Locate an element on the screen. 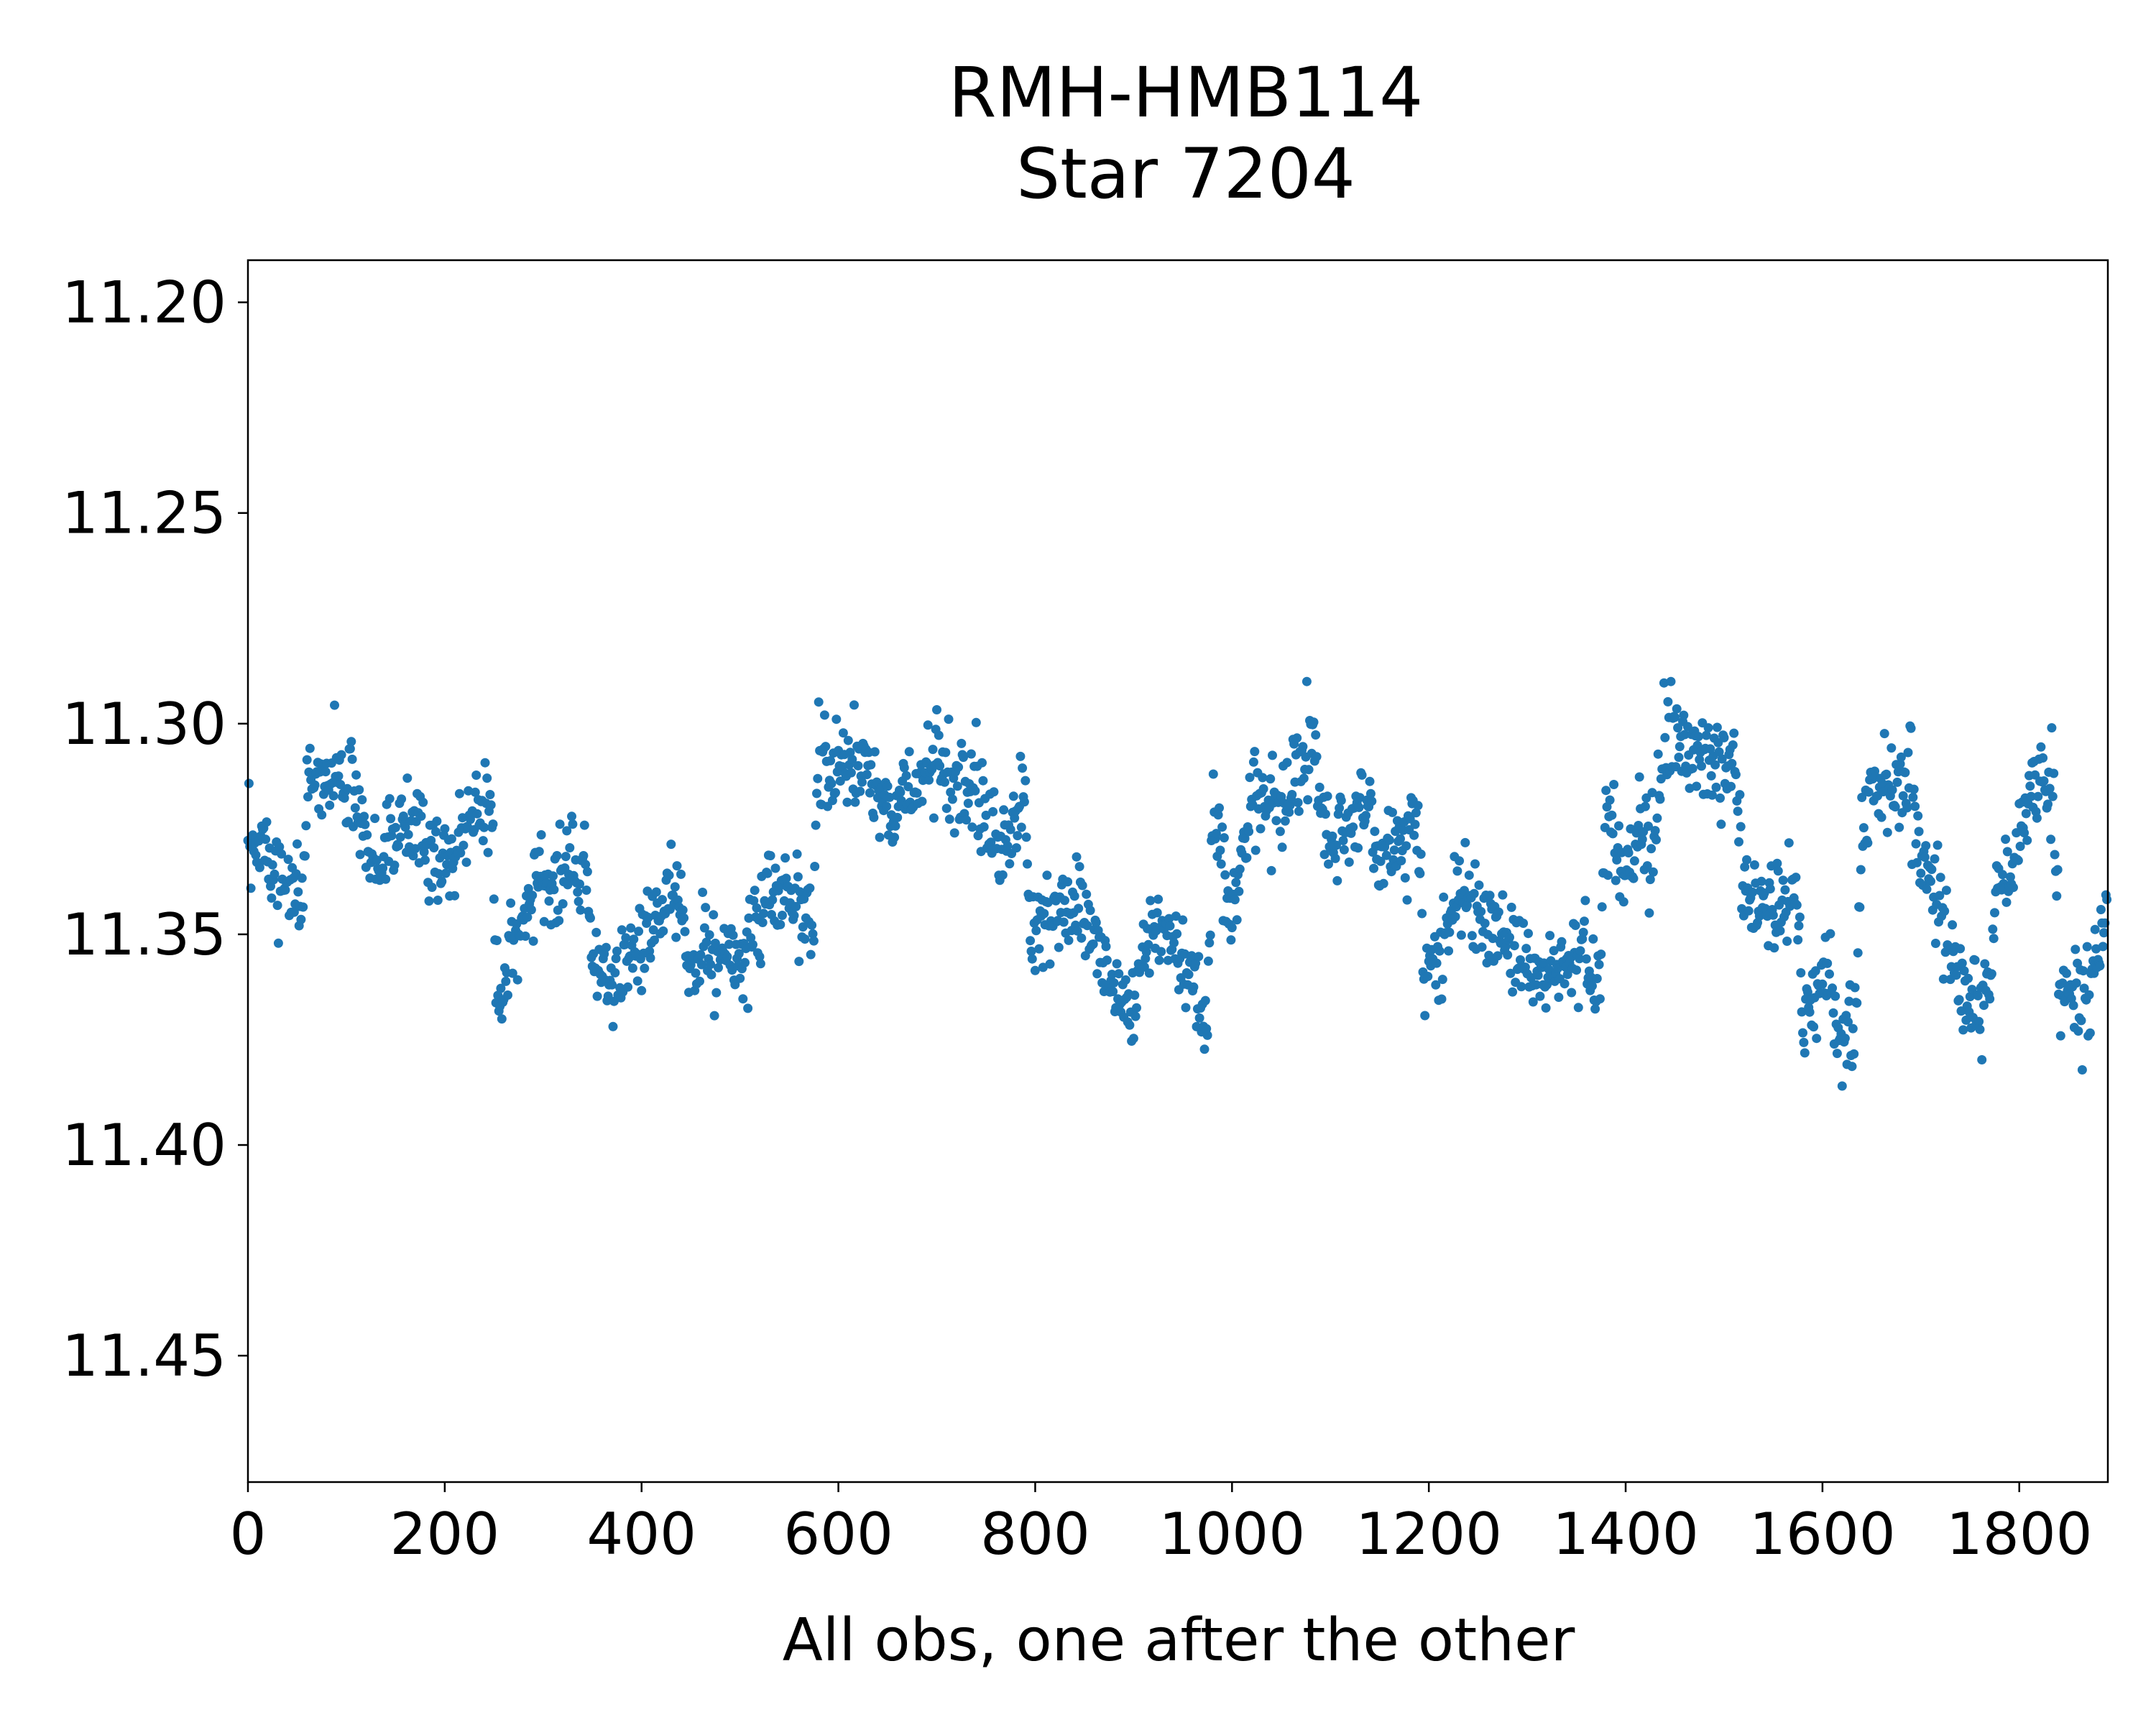 The height and width of the screenshot is (1725, 2156). x-tick-label: 1400 is located at coordinates (1625, 1534).